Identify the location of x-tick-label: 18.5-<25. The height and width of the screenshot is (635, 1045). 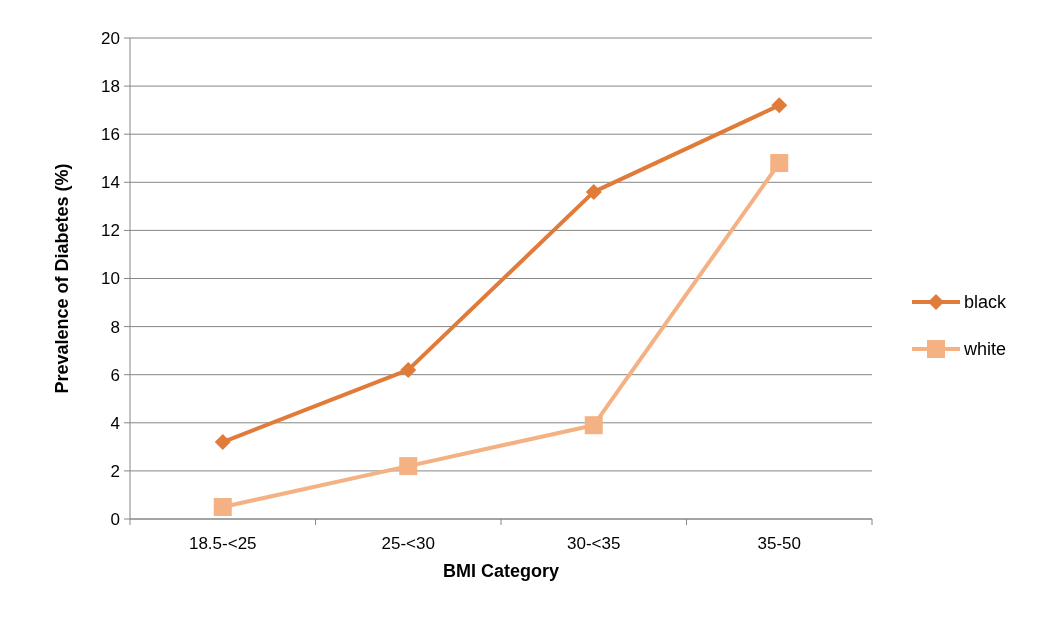
(222, 543).